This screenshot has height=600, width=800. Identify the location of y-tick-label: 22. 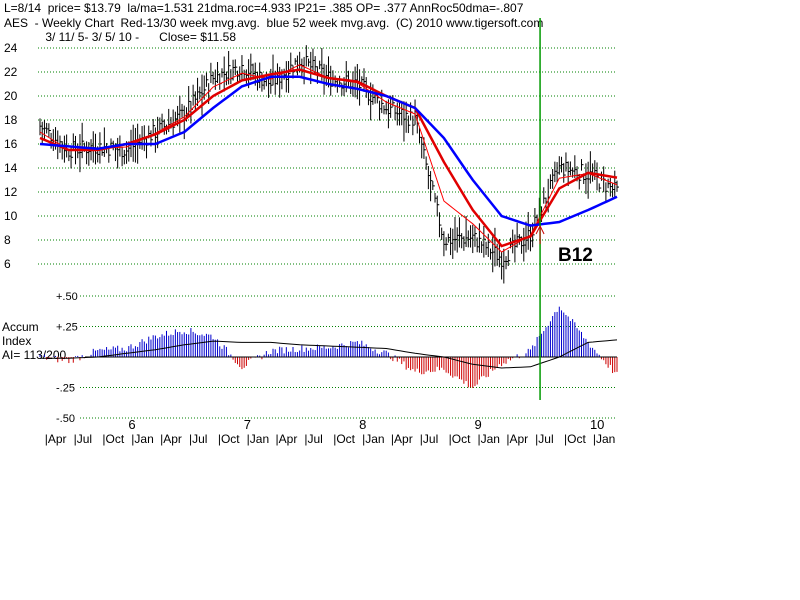
(11, 72).